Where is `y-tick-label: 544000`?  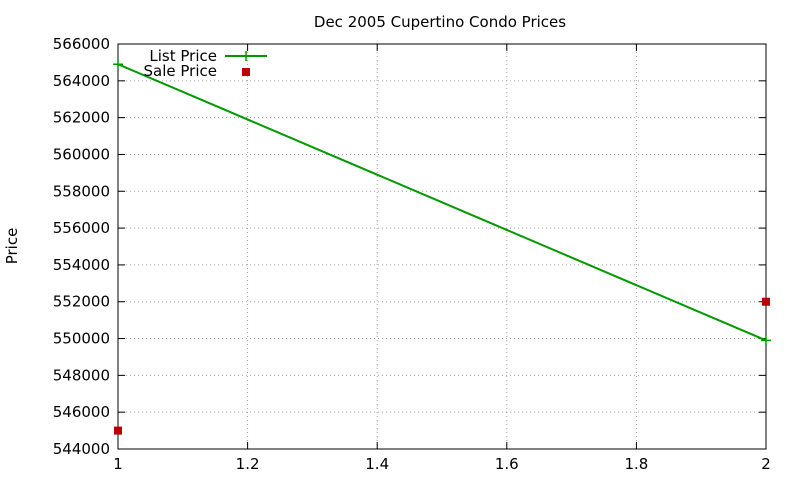
y-tick-label: 544000 is located at coordinates (81, 449).